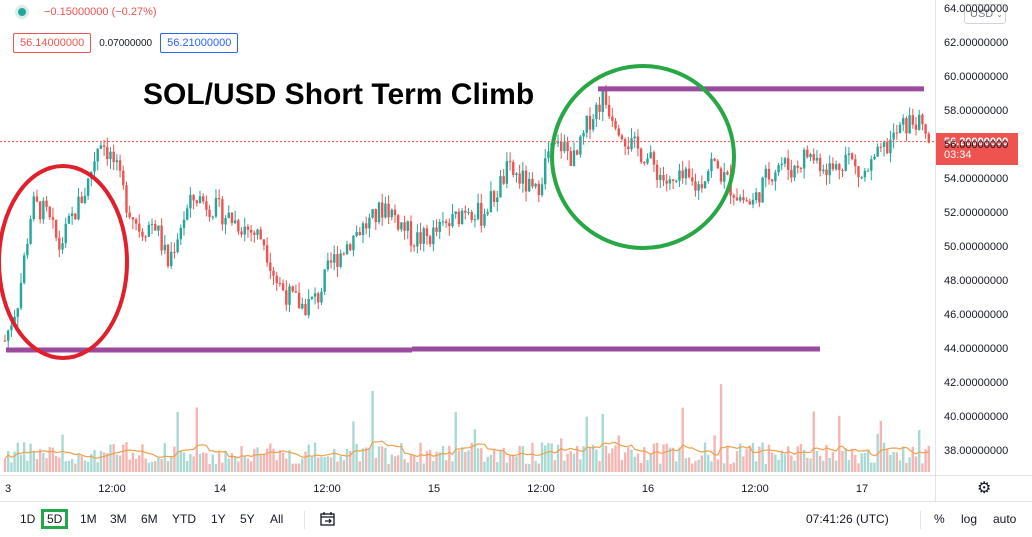 The height and width of the screenshot is (537, 1032). What do you see at coordinates (277, 519) in the screenshot?
I see `range-all-button: All` at bounding box center [277, 519].